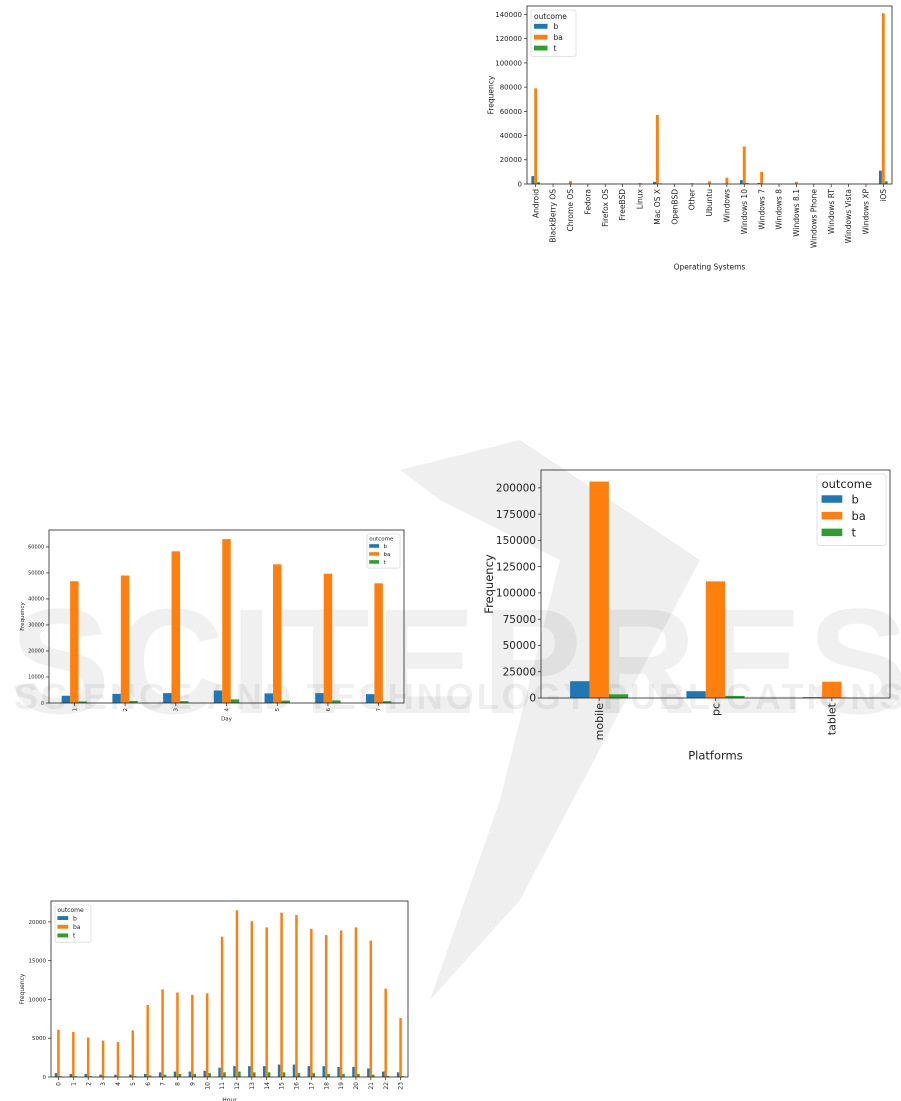 The height and width of the screenshot is (1101, 901). Describe the element at coordinates (727, 180) in the screenshot. I see `bar-ba-Windows` at that location.